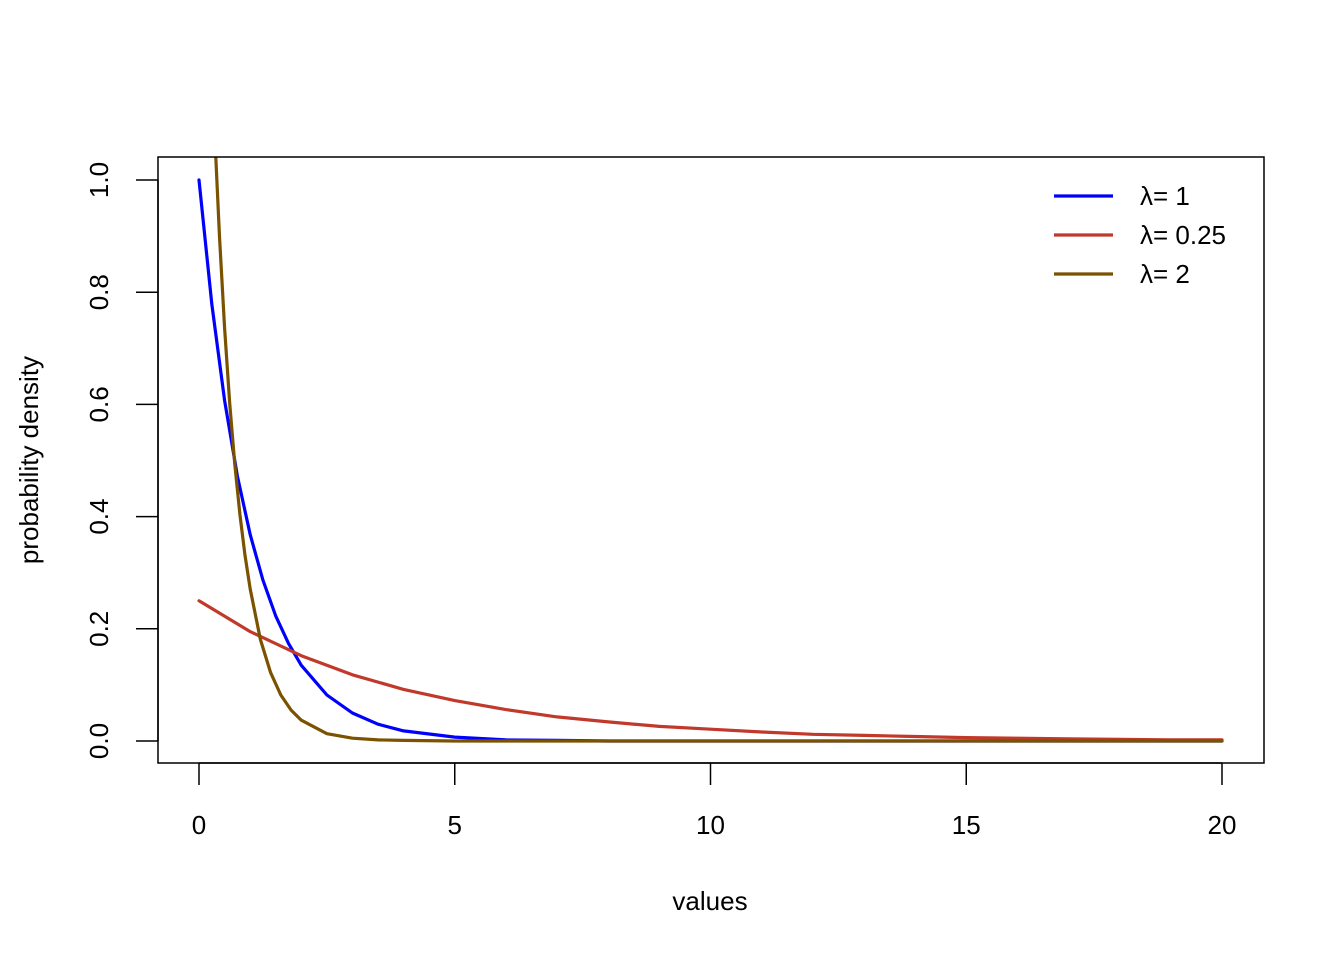 This screenshot has height=960, width=1344. I want to click on legend: λ= 1 λ= 0.25 λ= 2, so click(1140, 235).